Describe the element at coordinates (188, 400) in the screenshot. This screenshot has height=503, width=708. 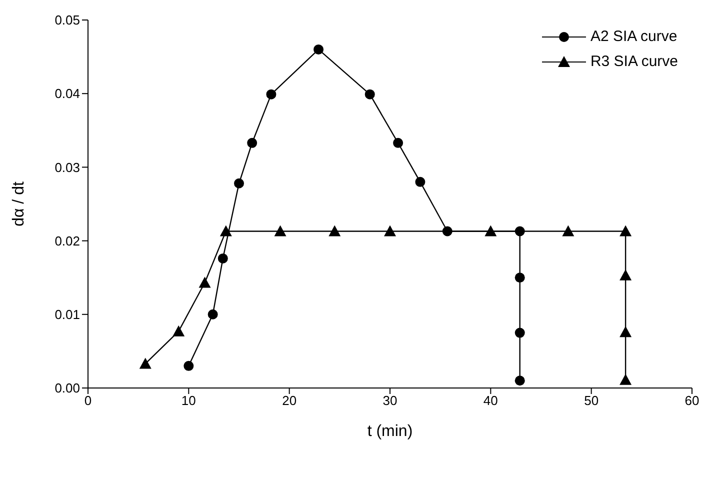
I see `x-tick-label: 10` at that location.